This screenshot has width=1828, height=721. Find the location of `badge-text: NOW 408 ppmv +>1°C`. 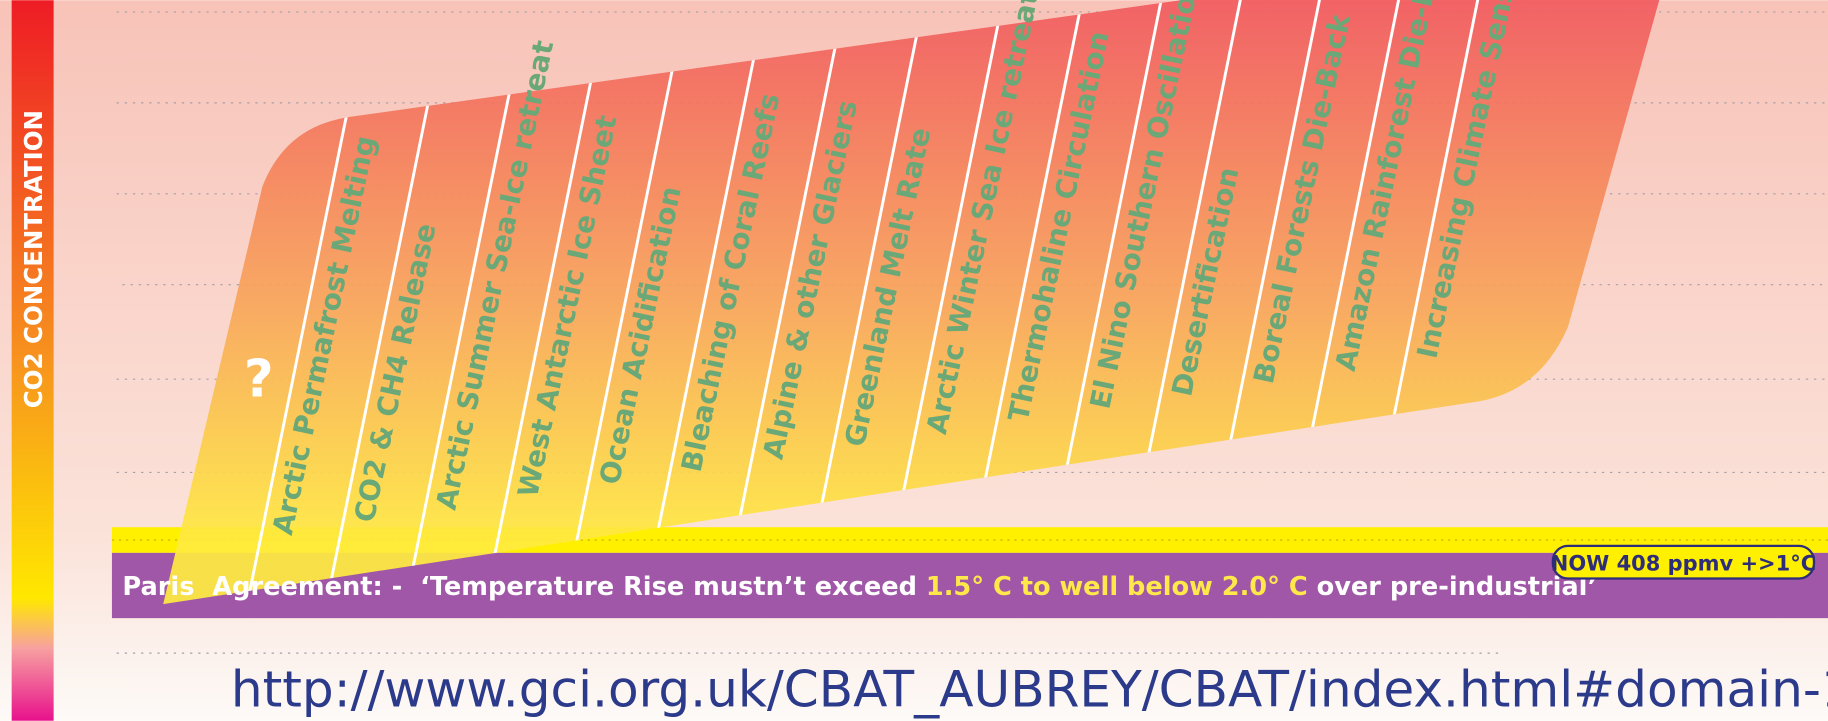

badge-text: NOW 408 ppmv +>1°C is located at coordinates (1683, 563).